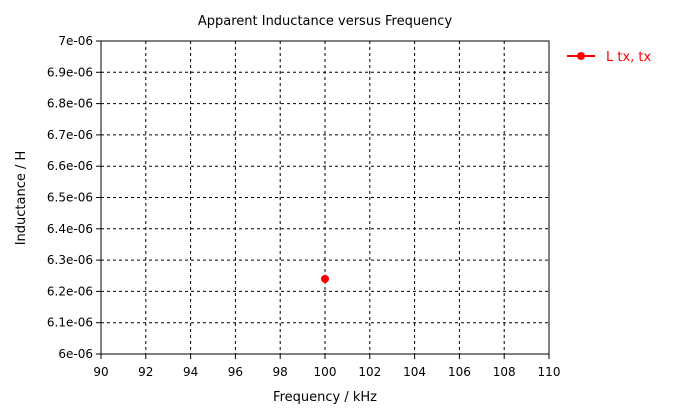 This screenshot has height=408, width=689. I want to click on legend: L tx, tx, so click(609, 57).